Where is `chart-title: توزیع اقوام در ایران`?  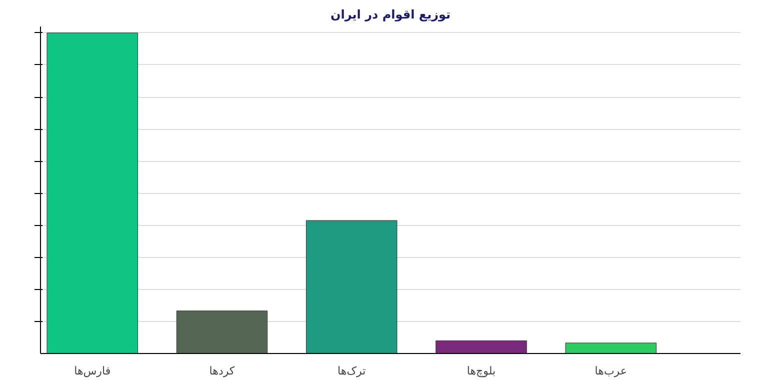
chart-title: توزیع اقوام در ایران is located at coordinates (390, 15).